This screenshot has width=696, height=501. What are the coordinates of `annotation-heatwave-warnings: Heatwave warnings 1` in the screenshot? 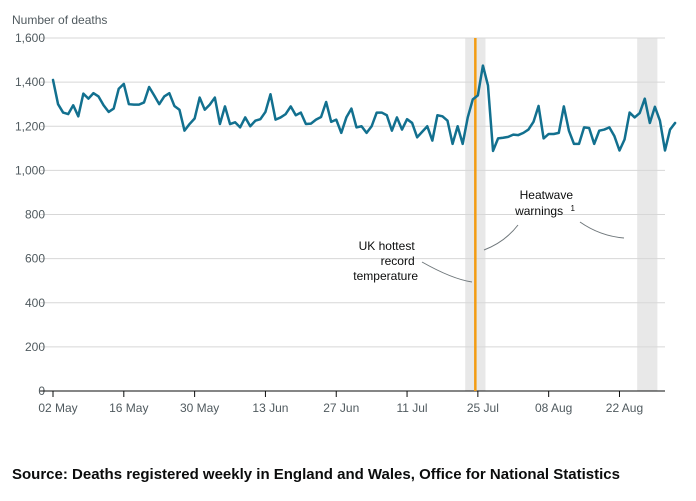 It's located at (545, 203).